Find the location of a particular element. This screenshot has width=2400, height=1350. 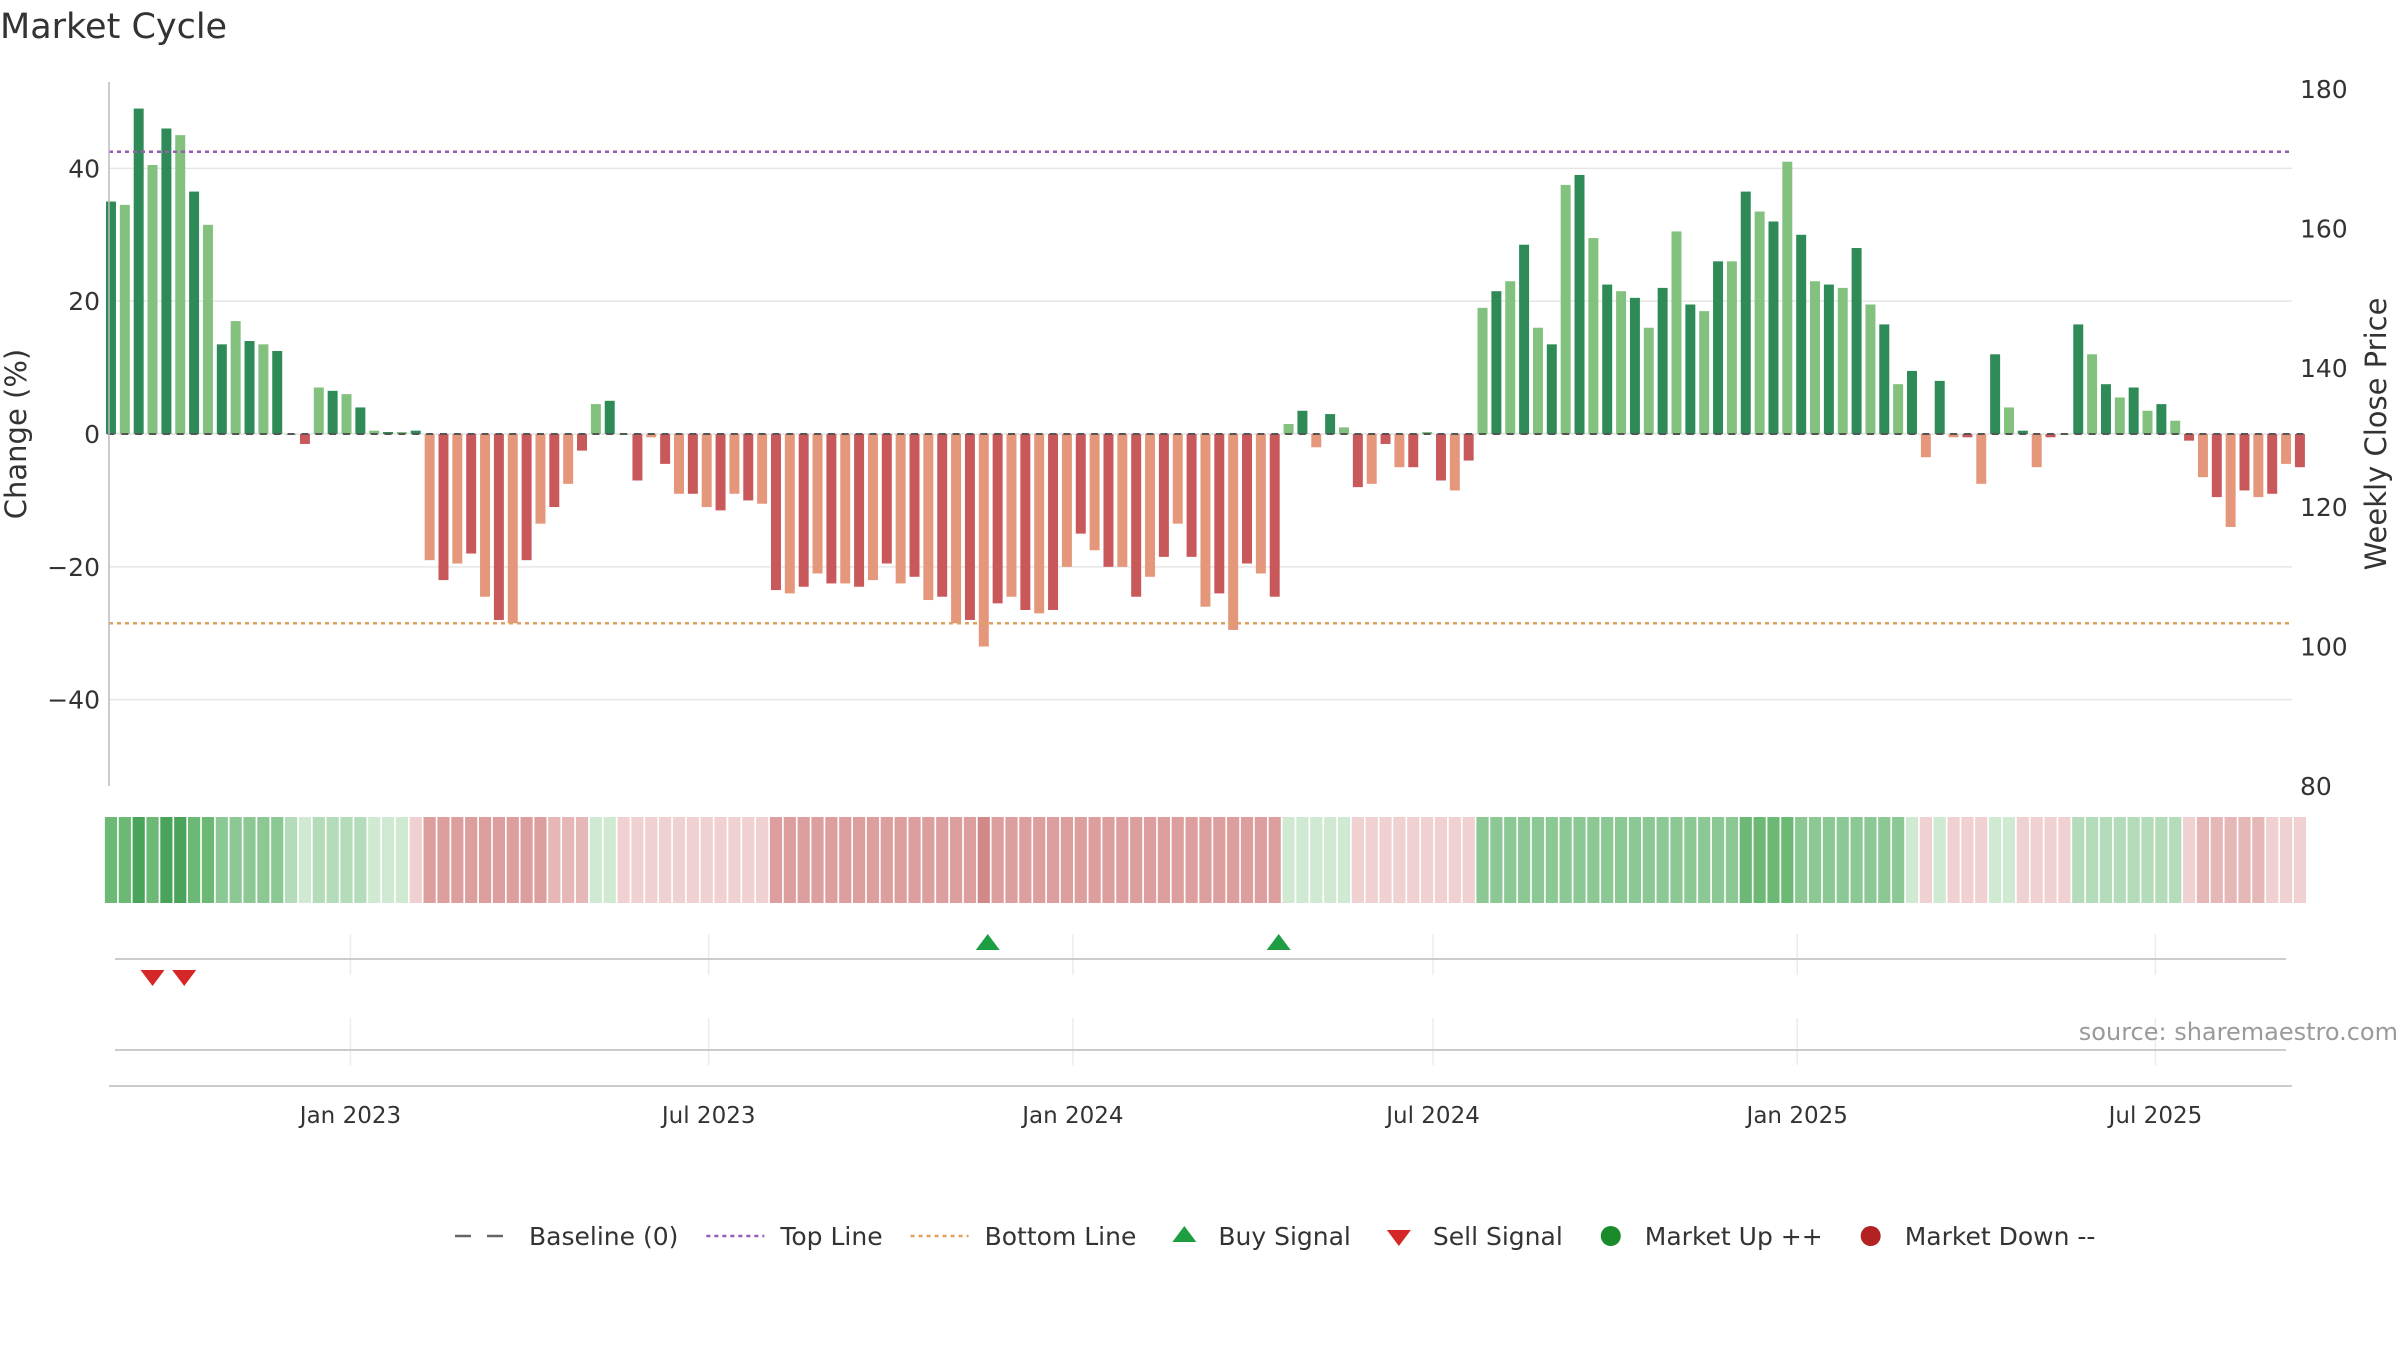

y-tick-label-right: 80 is located at coordinates (2316, 786).